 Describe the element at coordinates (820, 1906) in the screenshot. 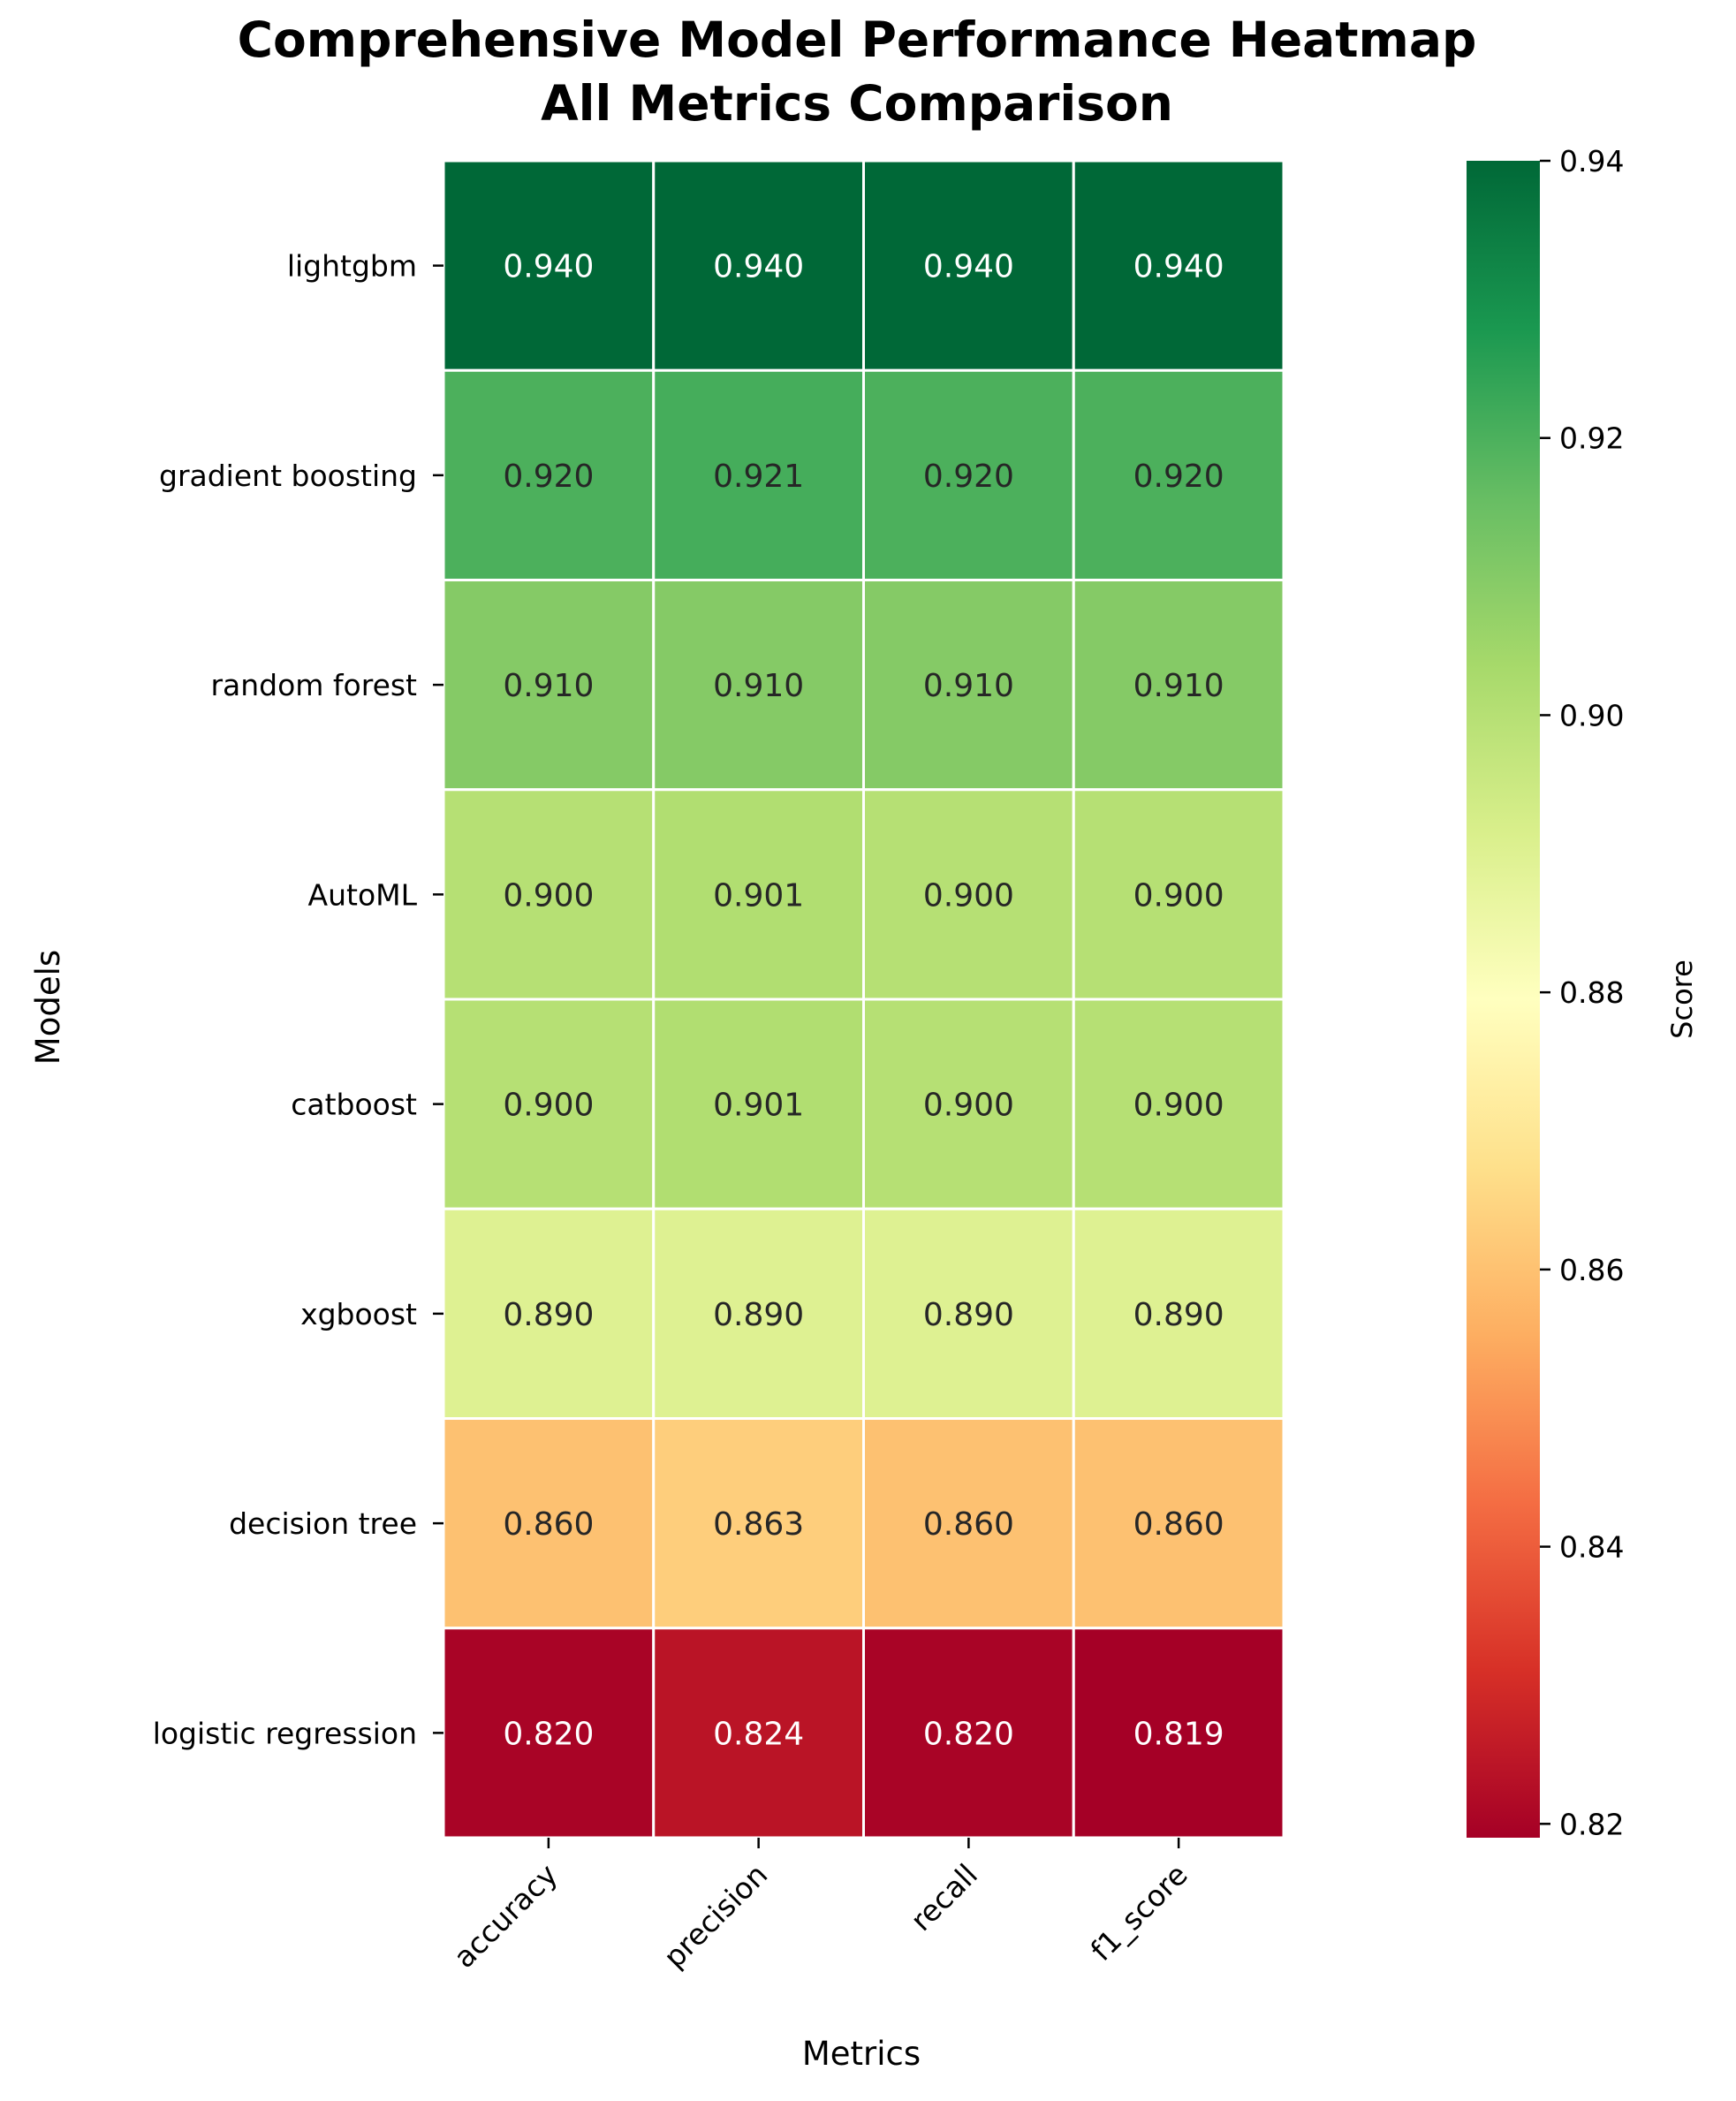

I see `x-axis-ticks: accuracy precision recall f1_score` at that location.